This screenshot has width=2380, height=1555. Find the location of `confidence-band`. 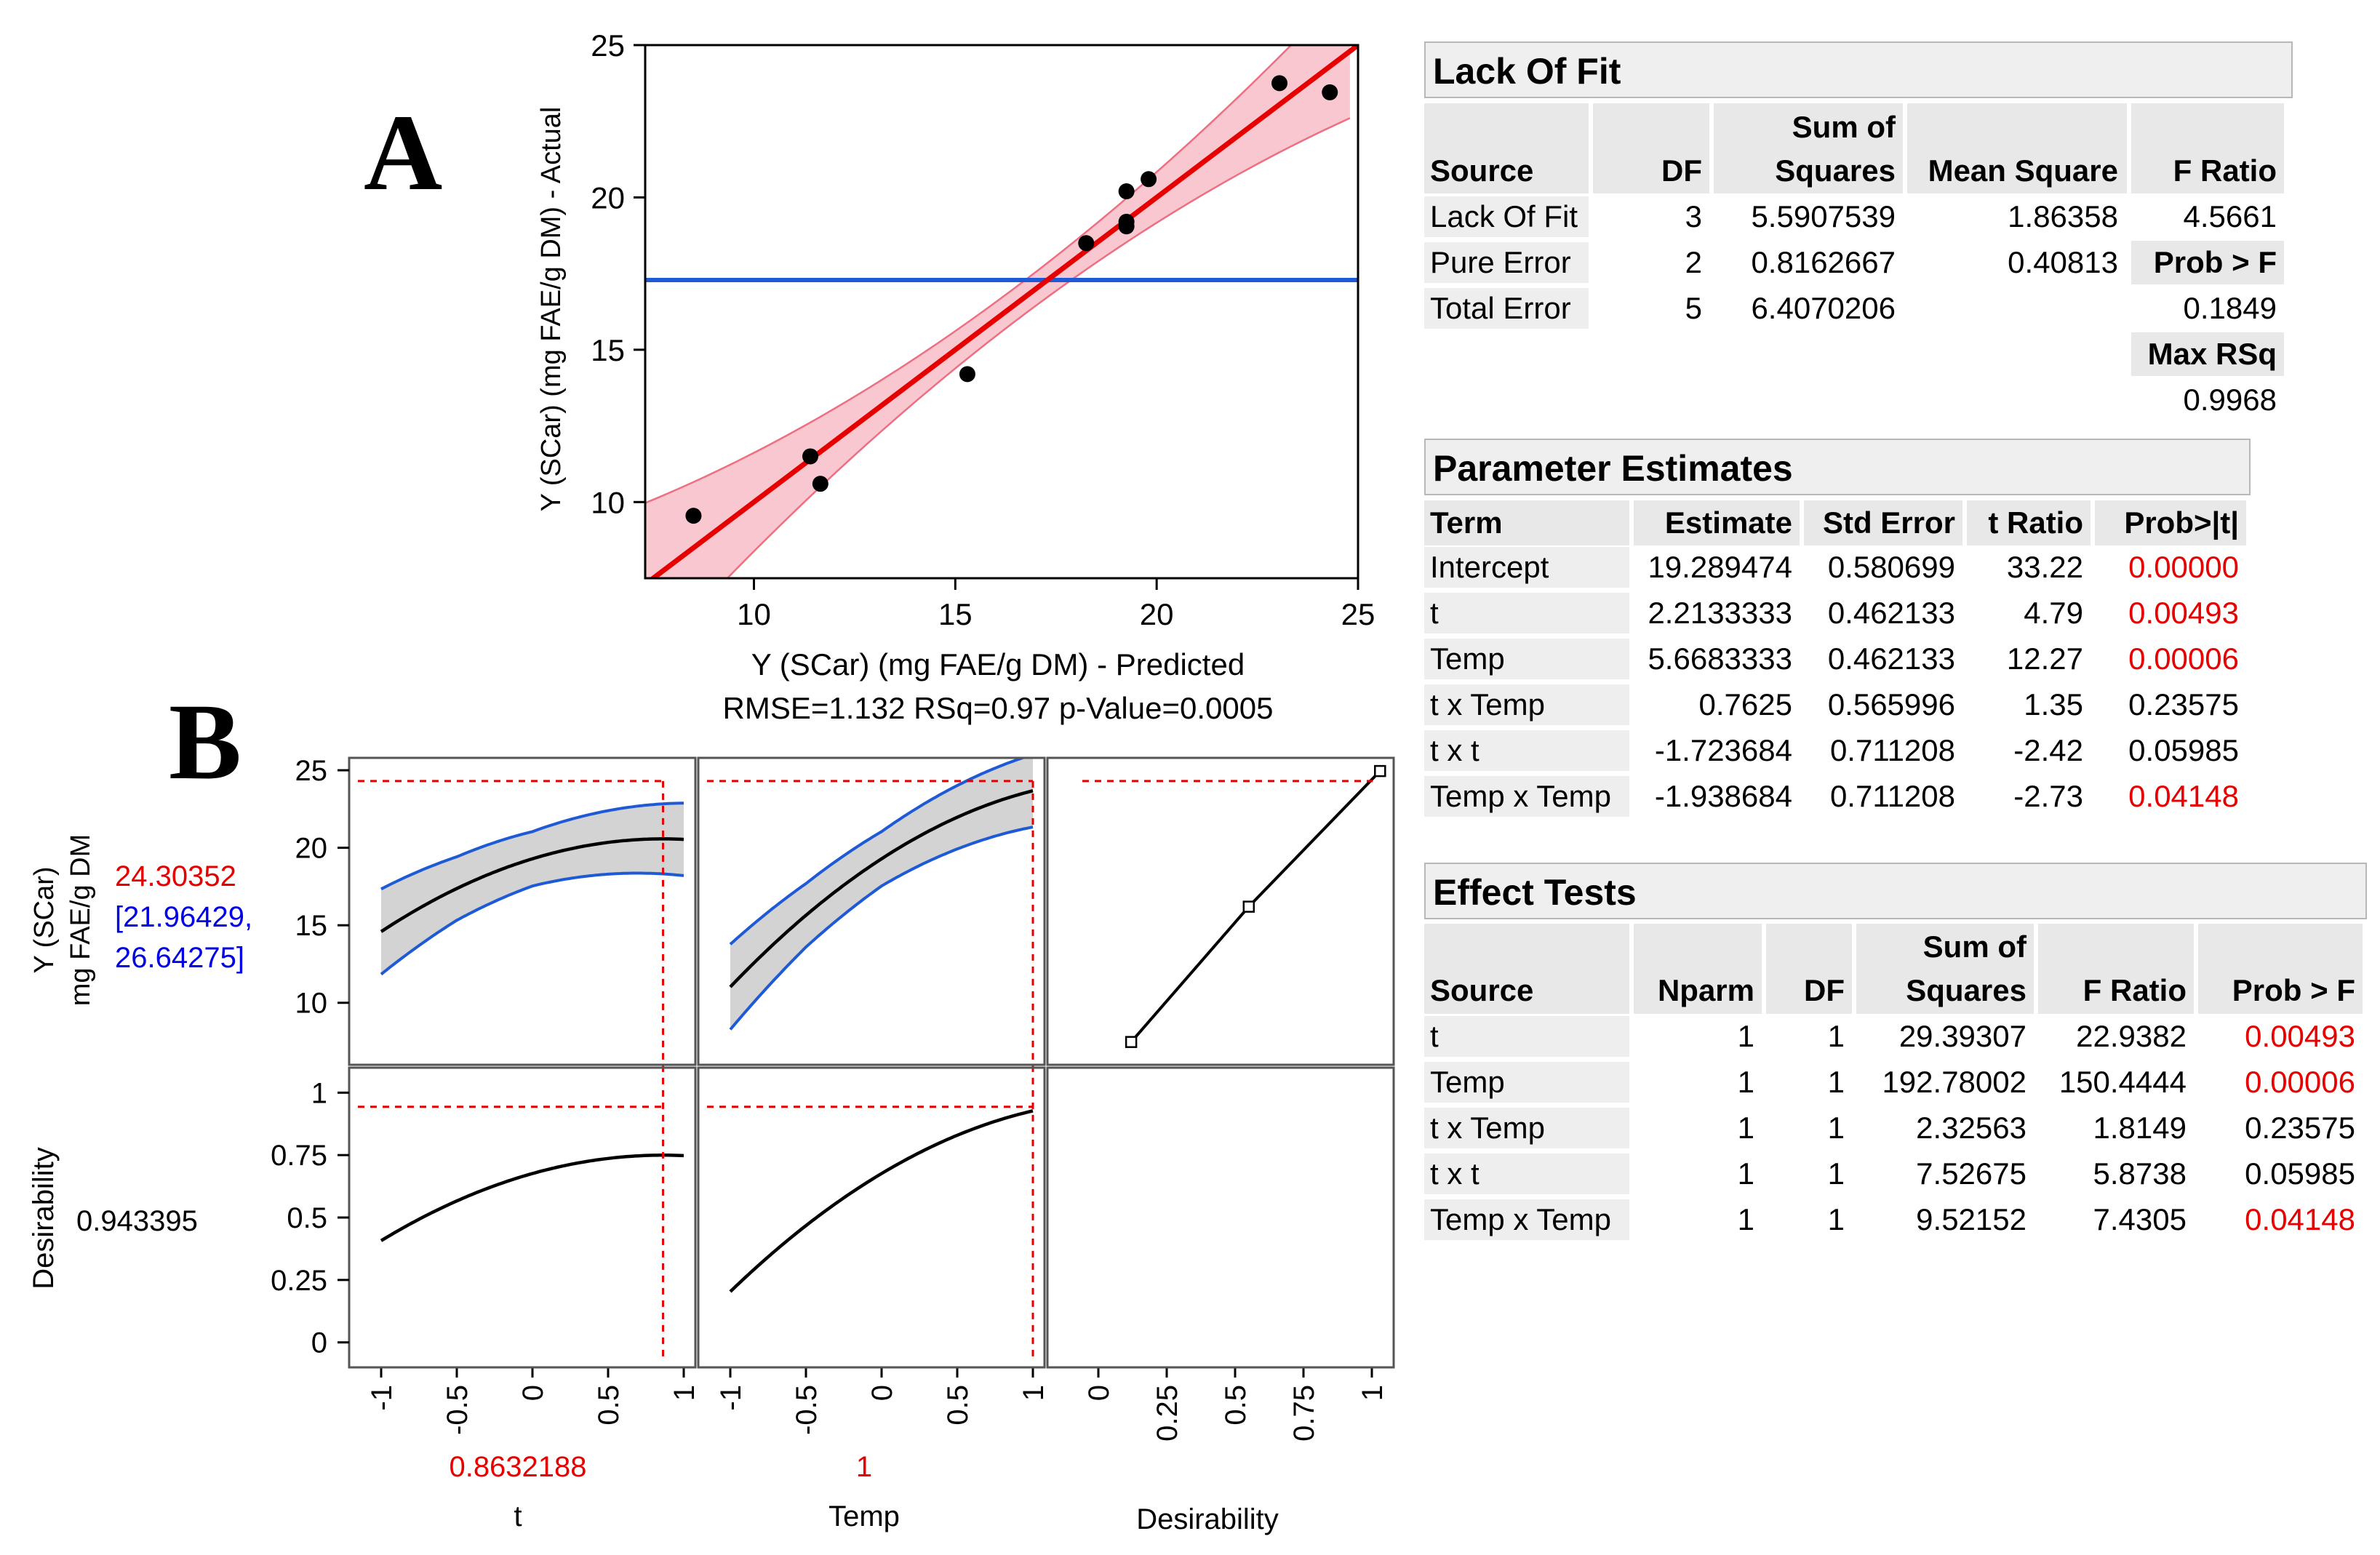

confidence-band is located at coordinates (997, 311).